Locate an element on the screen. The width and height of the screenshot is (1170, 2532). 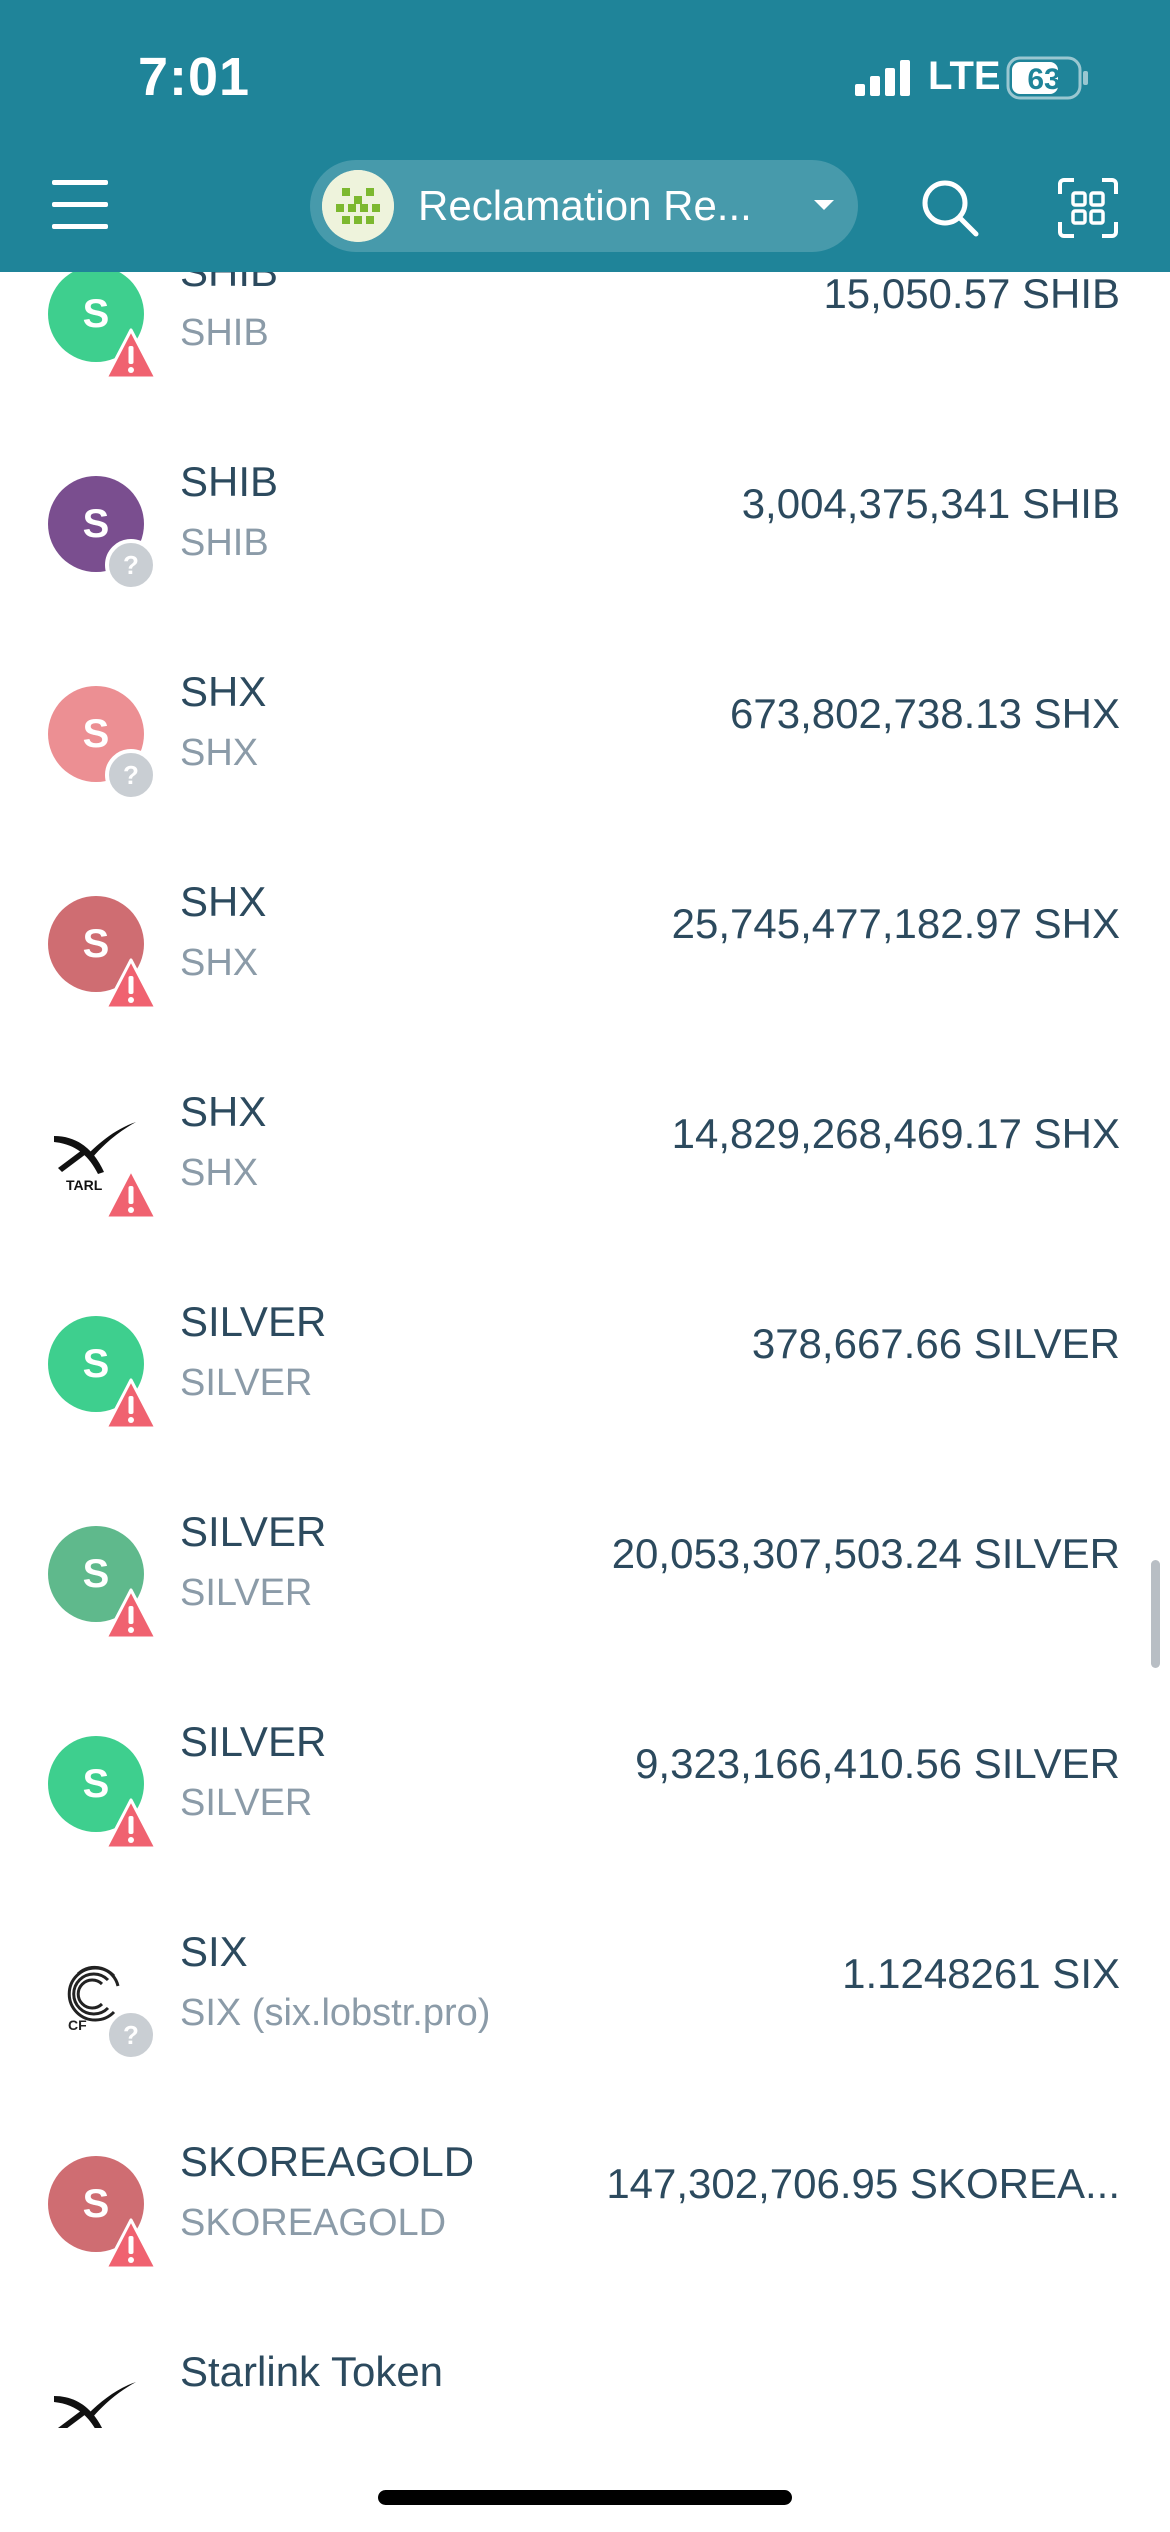
chevron-down-icon is located at coordinates (824, 205).